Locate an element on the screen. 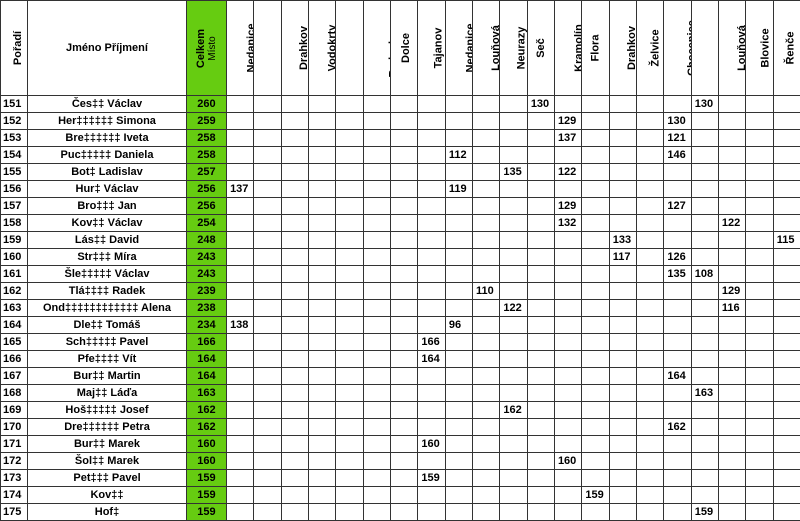  rank-cell: 174 is located at coordinates (14, 495).